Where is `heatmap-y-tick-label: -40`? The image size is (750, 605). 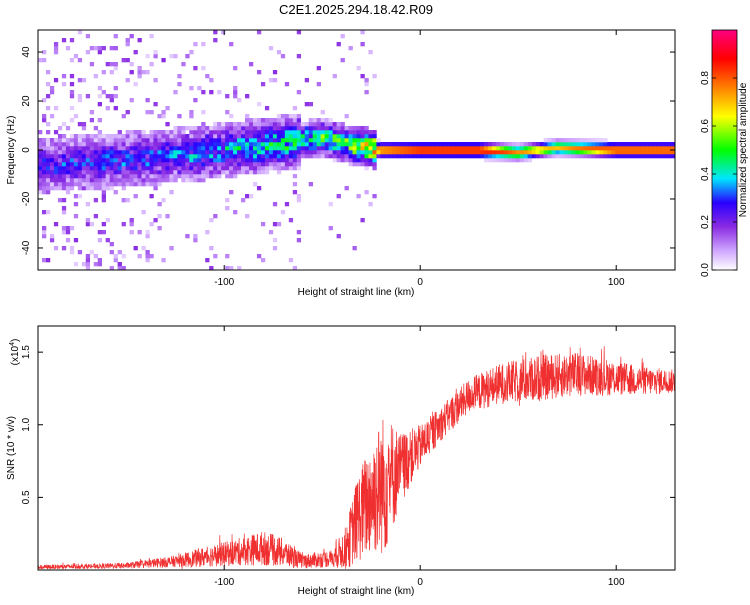 heatmap-y-tick-label: -40 is located at coordinates (26, 247).